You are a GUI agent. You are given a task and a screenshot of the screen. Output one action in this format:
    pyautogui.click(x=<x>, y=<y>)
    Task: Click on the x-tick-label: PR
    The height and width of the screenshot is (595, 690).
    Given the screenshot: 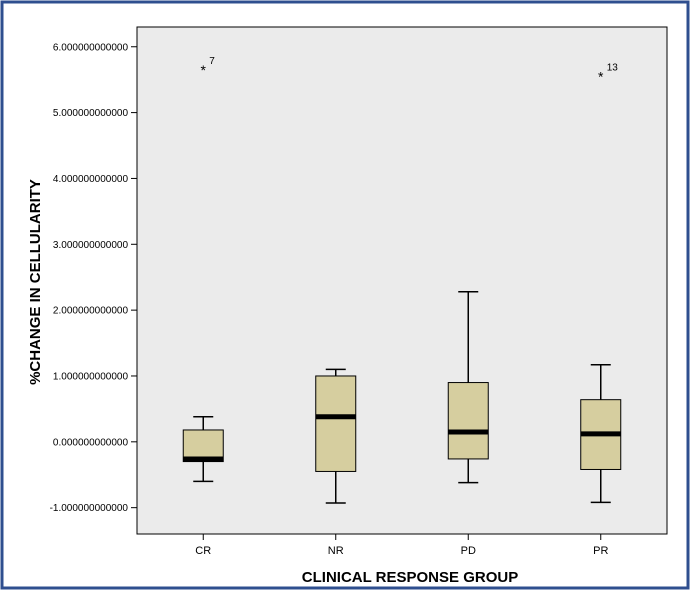 What is the action you would take?
    pyautogui.click(x=600, y=551)
    